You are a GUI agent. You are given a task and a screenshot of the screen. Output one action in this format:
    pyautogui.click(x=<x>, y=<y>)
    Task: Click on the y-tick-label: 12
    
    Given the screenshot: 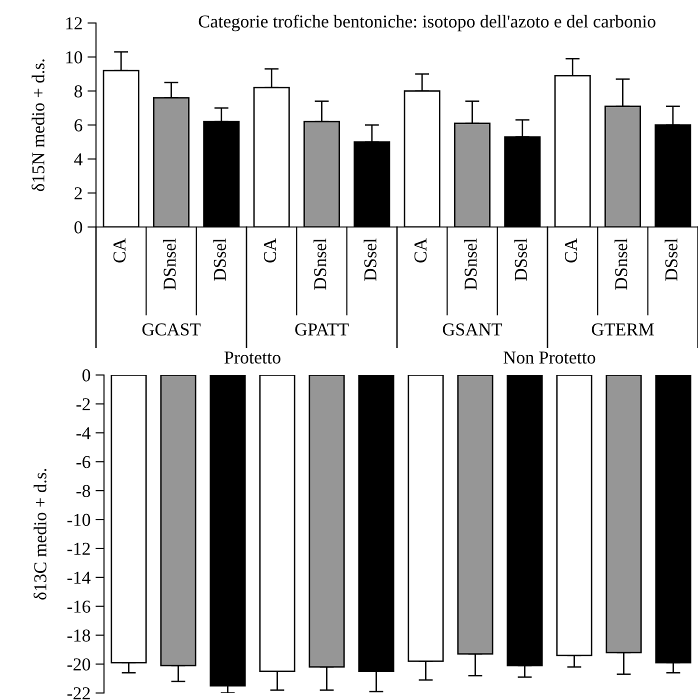 What is the action you would take?
    pyautogui.click(x=74, y=23)
    